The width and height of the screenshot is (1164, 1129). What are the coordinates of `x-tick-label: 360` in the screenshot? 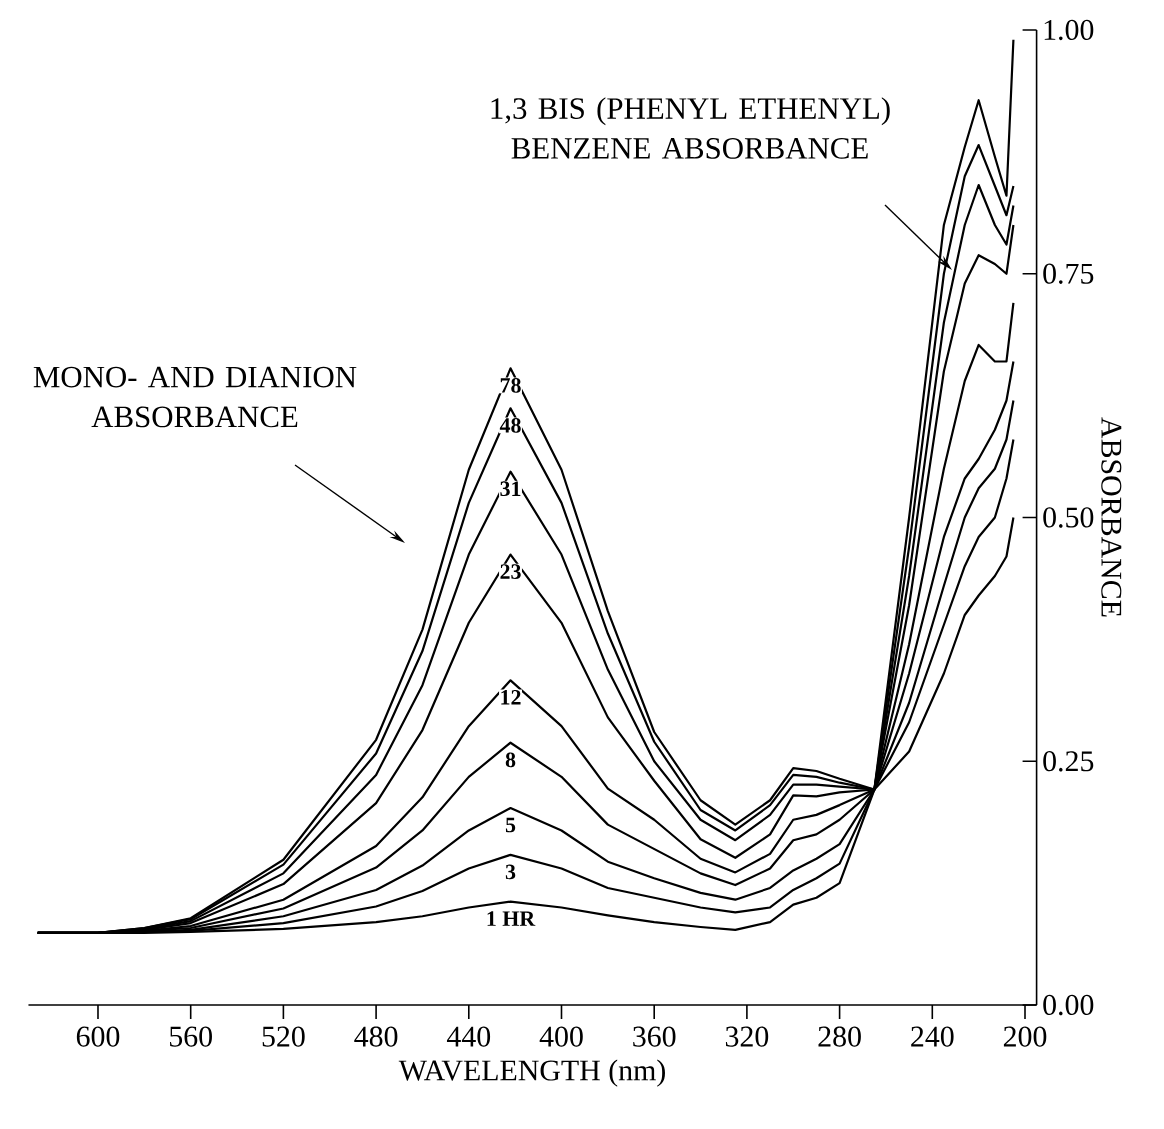 It's located at (654, 1036).